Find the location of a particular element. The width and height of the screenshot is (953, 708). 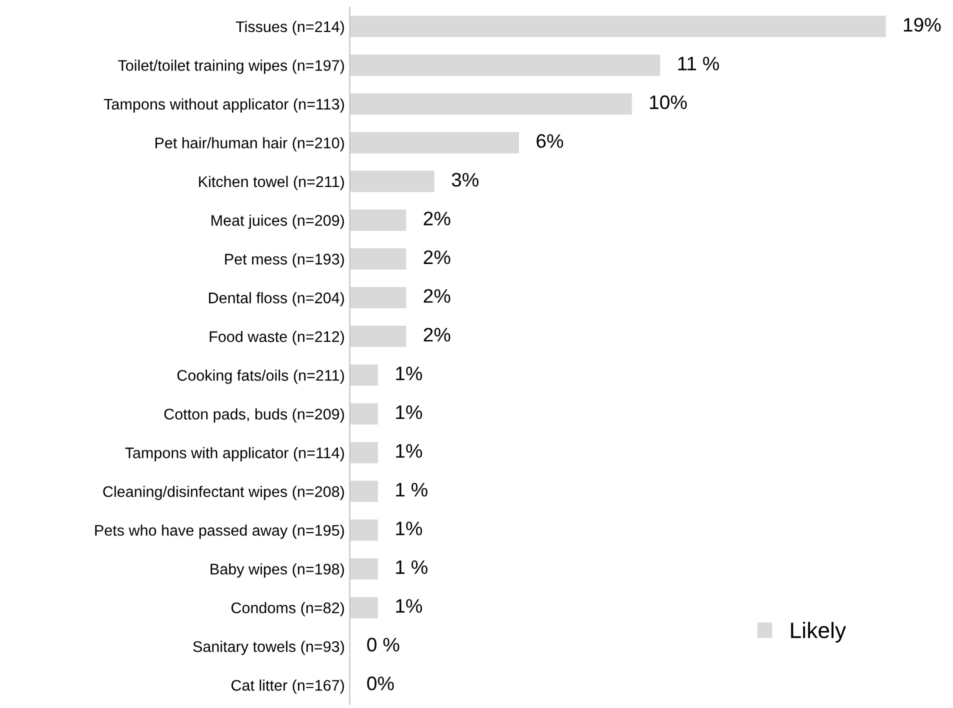

y-tick-label: Cotton pads, buds (n=209) is located at coordinates (254, 415).